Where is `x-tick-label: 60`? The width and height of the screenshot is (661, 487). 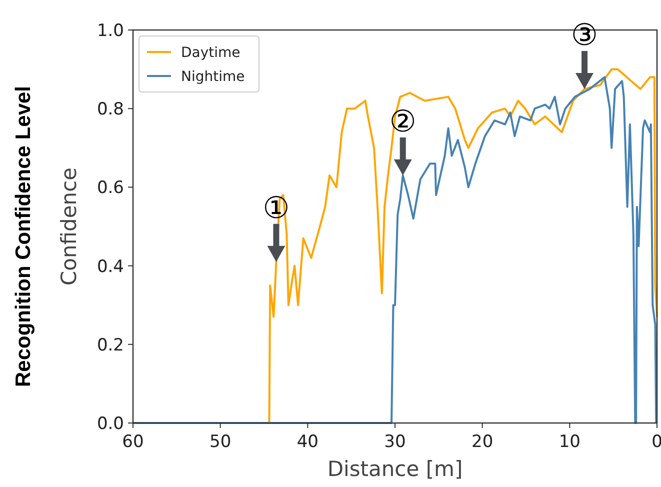
x-tick-label: 60 is located at coordinates (133, 442).